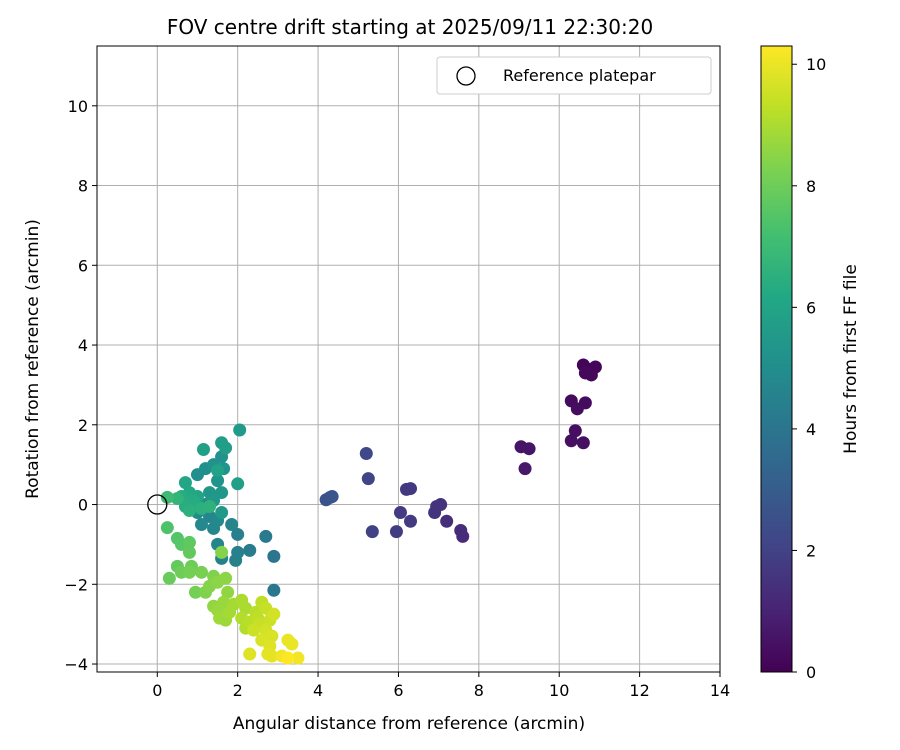 The width and height of the screenshot is (900, 750). What do you see at coordinates (811, 429) in the screenshot?
I see `colorbar-tick-label: 4` at bounding box center [811, 429].